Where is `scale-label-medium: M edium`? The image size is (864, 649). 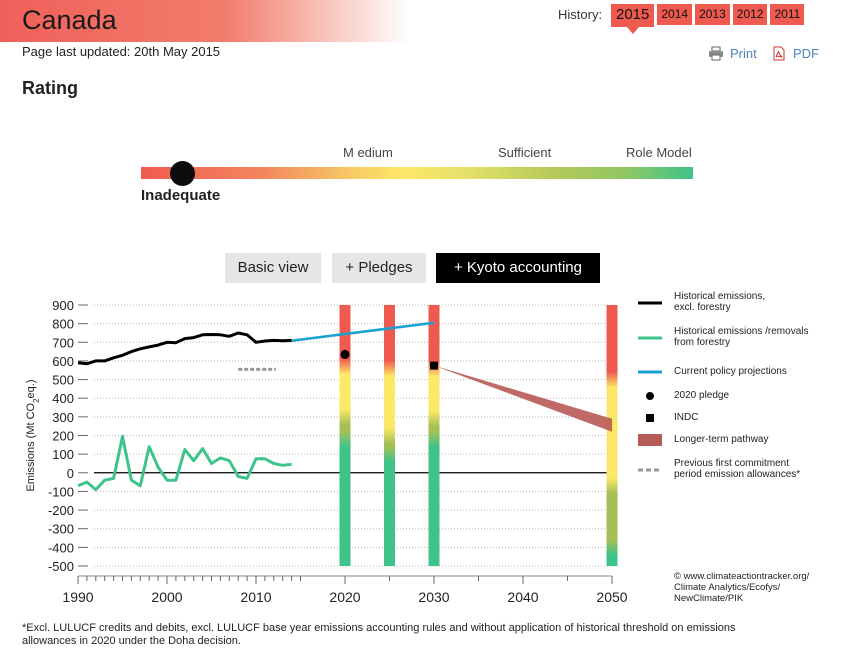 scale-label-medium: M edium is located at coordinates (368, 152).